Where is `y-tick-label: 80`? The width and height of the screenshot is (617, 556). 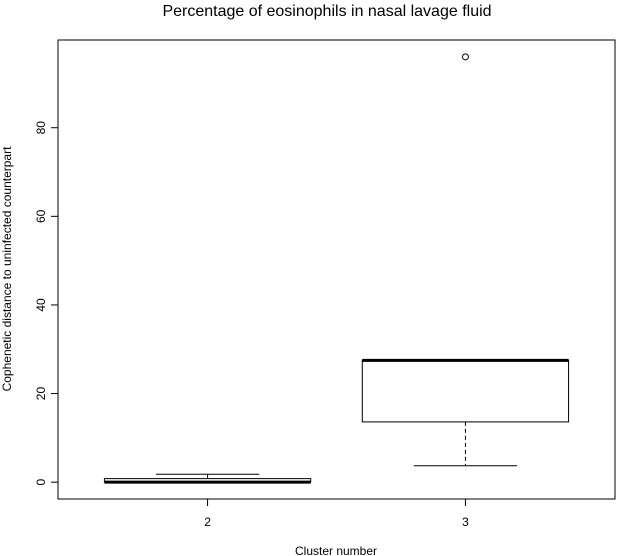
y-tick-label: 80 is located at coordinates (41, 128).